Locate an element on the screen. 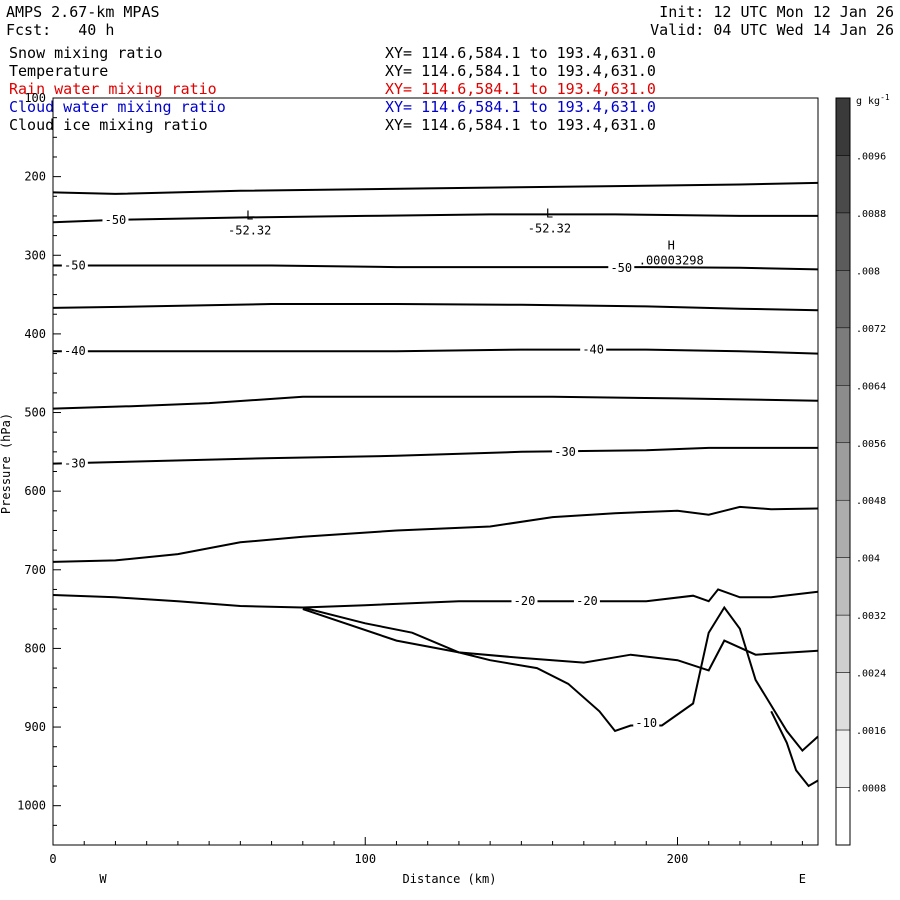 This screenshot has width=900, height=900. field-name: Cloud ice mixing ratio is located at coordinates (108, 125).